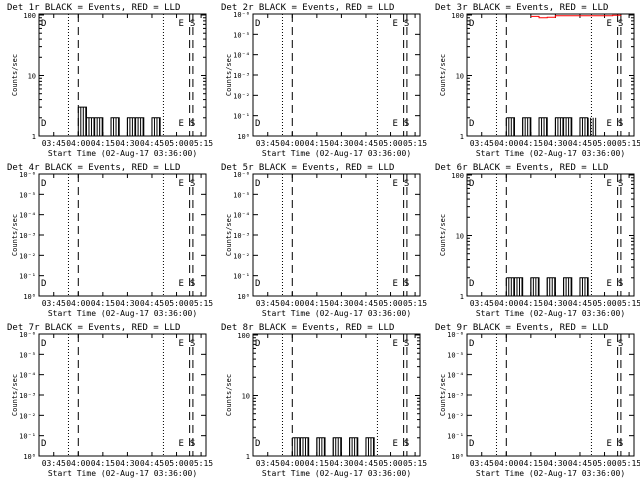 This screenshot has width=640, height=480. What do you see at coordinates (462, 137) in the screenshot?
I see `y-tick-label: 1` at bounding box center [462, 137].